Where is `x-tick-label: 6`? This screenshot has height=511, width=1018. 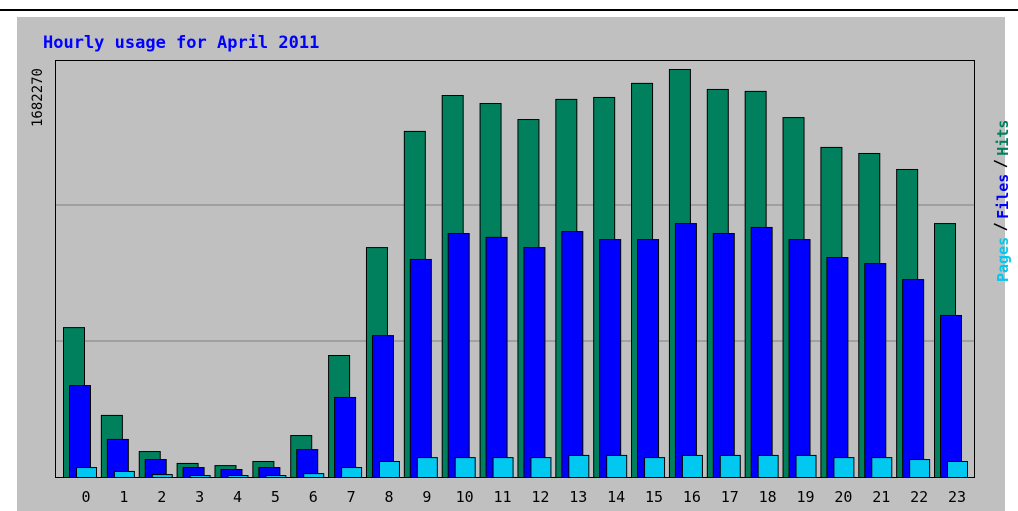
x-tick-label: 6 is located at coordinates (313, 497).